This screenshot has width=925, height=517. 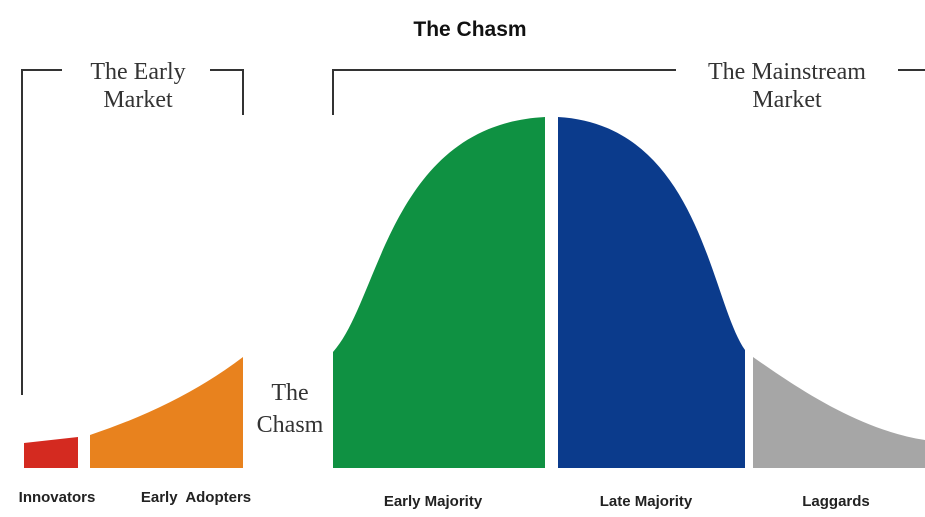 What do you see at coordinates (839, 412) in the screenshot?
I see `laggards-area` at bounding box center [839, 412].